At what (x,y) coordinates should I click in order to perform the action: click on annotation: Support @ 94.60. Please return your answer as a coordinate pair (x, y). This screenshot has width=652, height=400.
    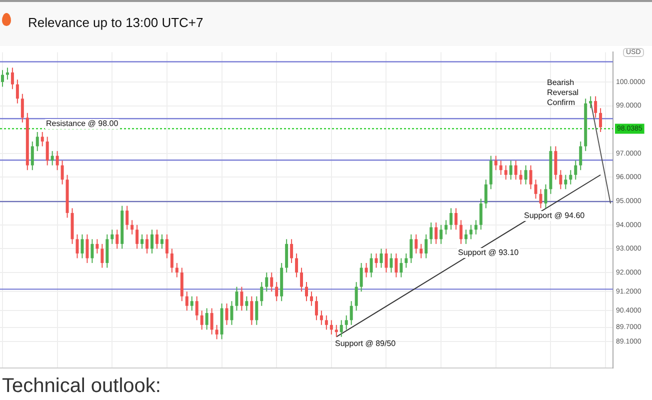
    Looking at the image, I should click on (554, 216).